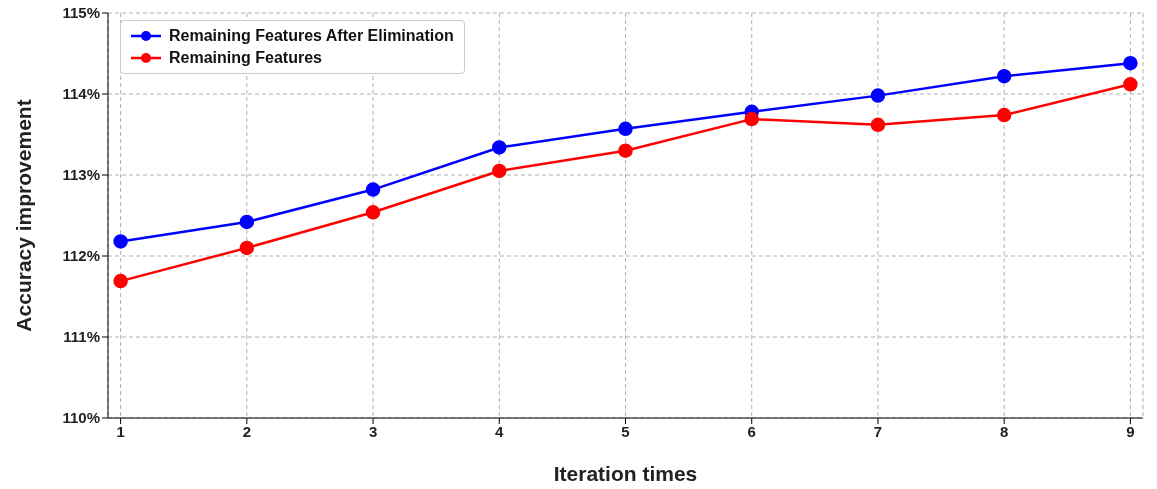 Image resolution: width=1157 pixels, height=489 pixels. Describe the element at coordinates (311, 36) in the screenshot. I see `legend-label: Remaining Features After Elimination` at that location.